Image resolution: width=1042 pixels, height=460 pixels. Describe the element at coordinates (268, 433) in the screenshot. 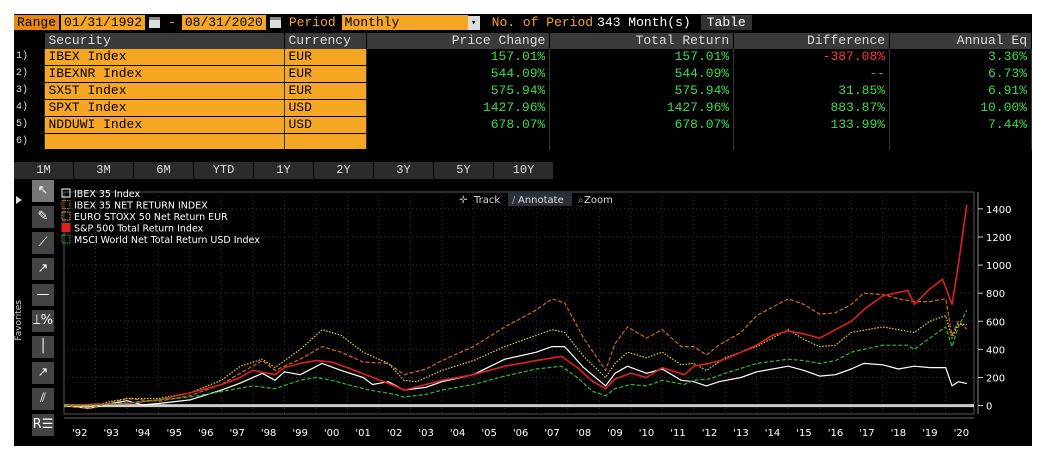

I see `x-tick-label: '98` at that location.